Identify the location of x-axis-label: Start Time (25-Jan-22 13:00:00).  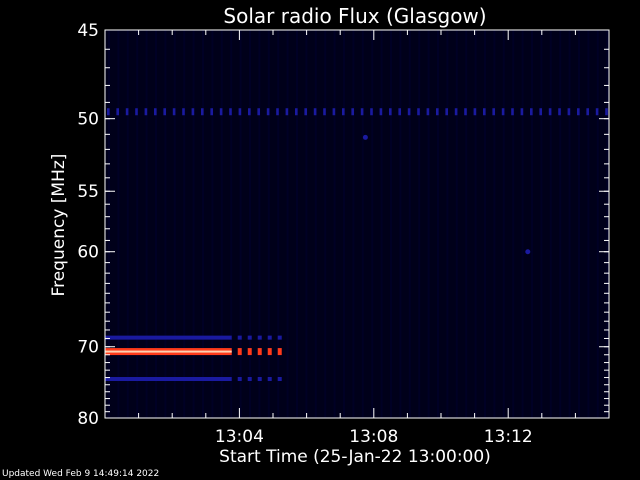
(355, 457).